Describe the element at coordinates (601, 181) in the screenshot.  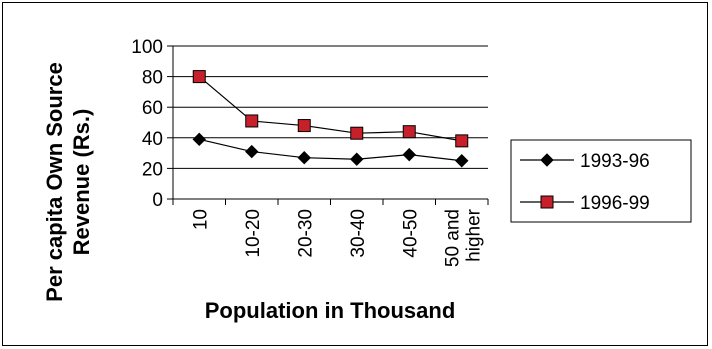
I see `legend: 1993-96 1996-99` at that location.